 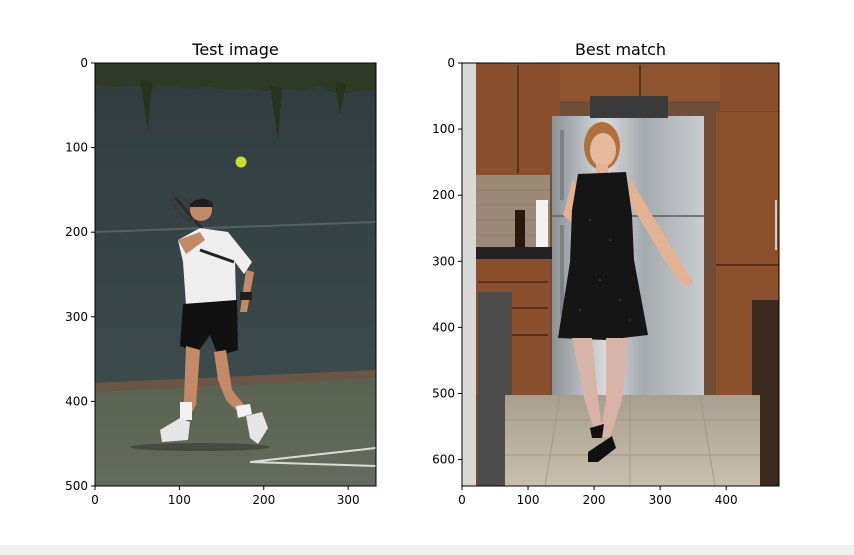 I want to click on test-image-title: Test image, so click(x=234, y=49).